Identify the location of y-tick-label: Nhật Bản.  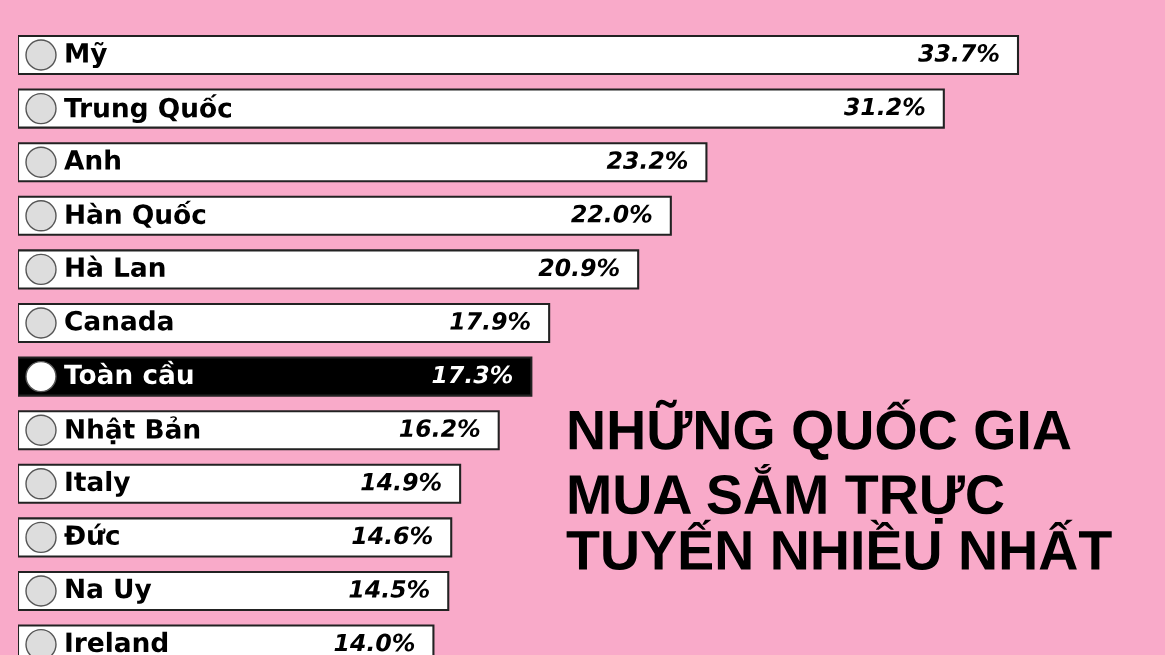
(133, 430).